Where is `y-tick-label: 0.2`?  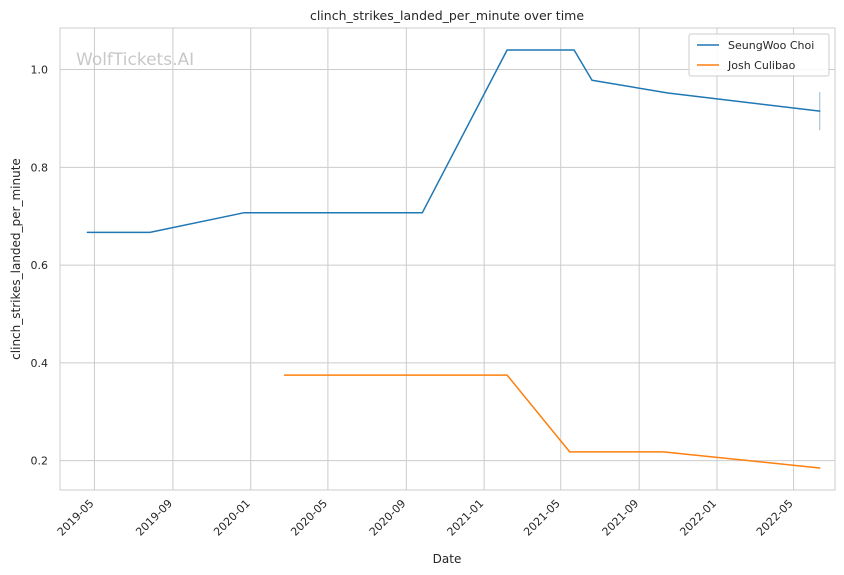 y-tick-label: 0.2 is located at coordinates (40, 461).